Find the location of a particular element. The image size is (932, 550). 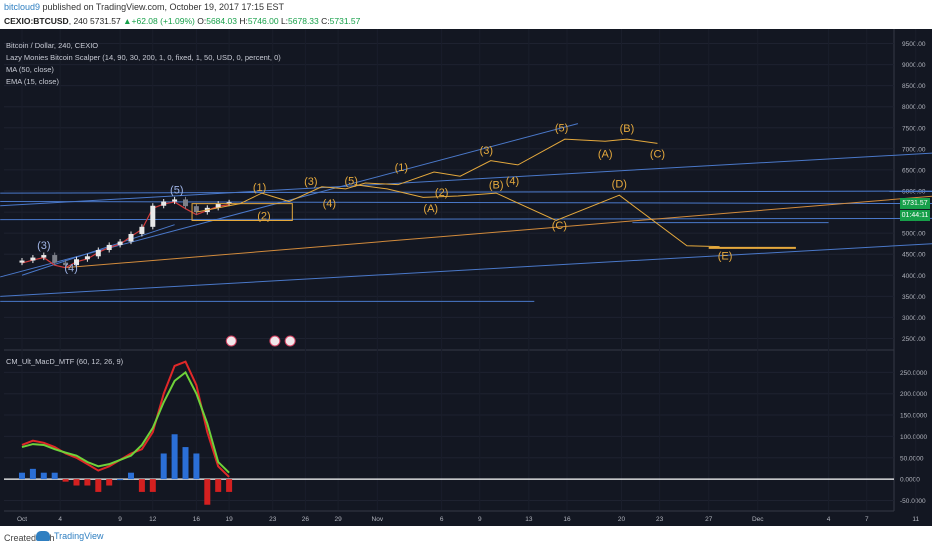

time-tick-label: 27 is located at coordinates (709, 519).